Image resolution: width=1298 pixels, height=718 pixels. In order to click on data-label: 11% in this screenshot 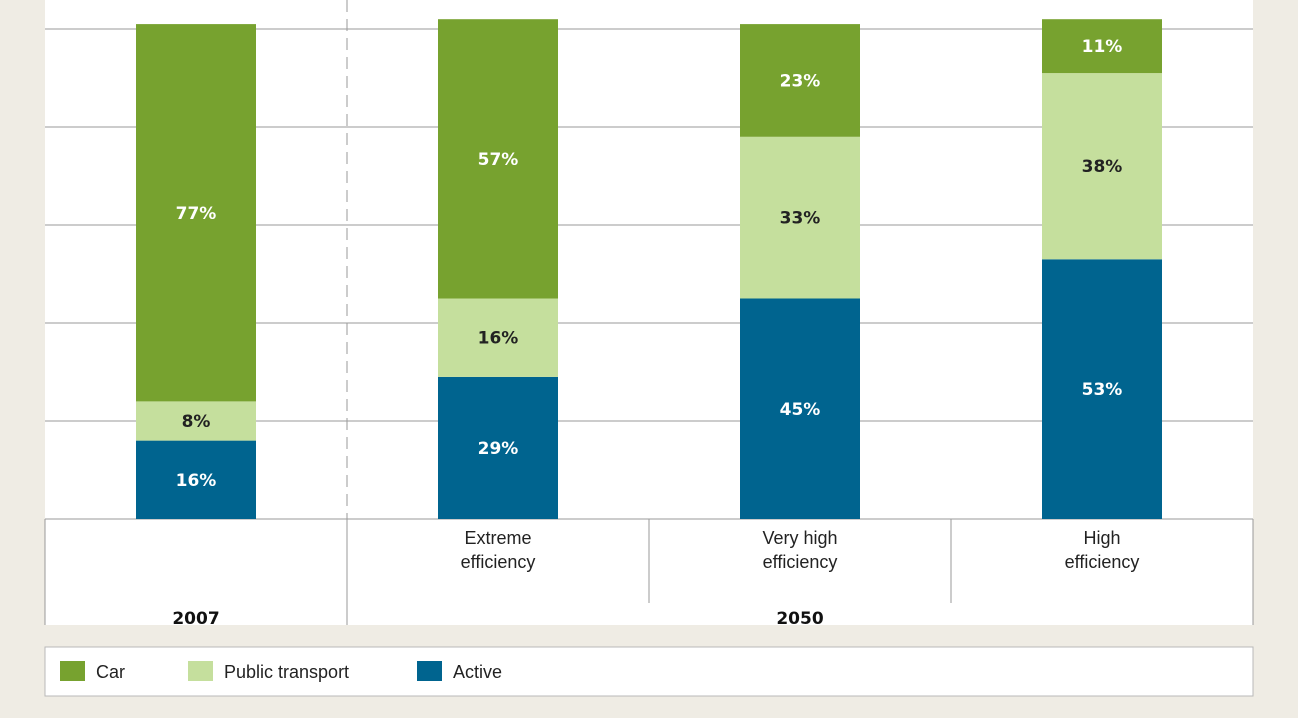, I will do `click(1102, 47)`.